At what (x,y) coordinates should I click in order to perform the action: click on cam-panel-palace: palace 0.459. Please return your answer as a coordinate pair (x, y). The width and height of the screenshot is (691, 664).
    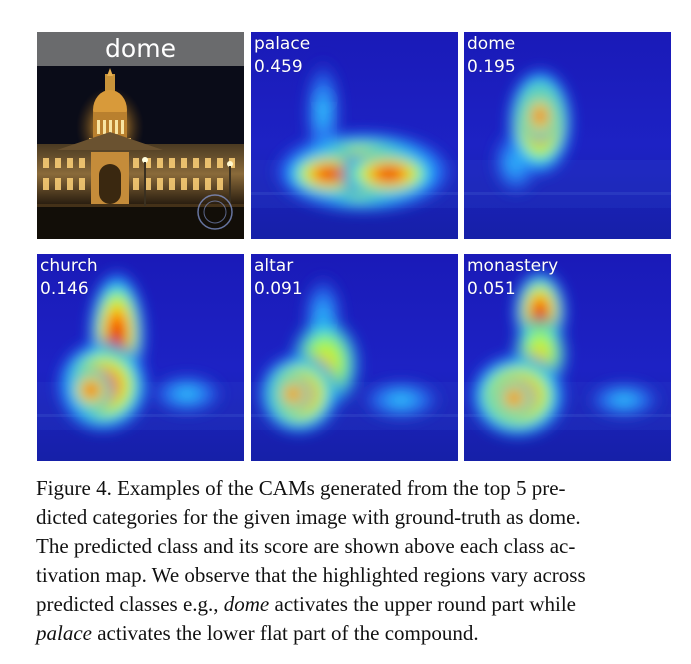
    Looking at the image, I should click on (354, 135).